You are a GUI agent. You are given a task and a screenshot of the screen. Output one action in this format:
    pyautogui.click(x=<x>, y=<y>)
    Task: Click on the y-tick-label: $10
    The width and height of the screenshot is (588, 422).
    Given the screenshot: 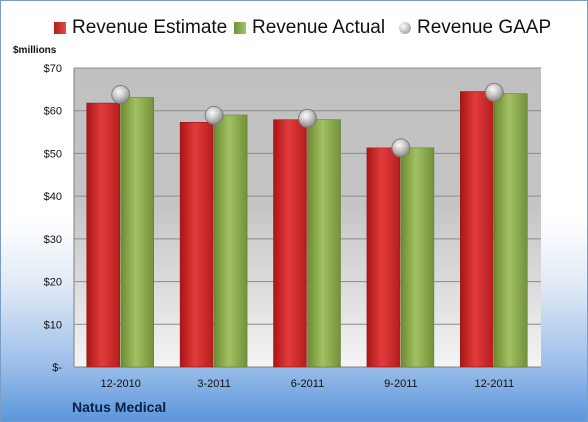 What is the action you would take?
    pyautogui.click(x=53, y=325)
    